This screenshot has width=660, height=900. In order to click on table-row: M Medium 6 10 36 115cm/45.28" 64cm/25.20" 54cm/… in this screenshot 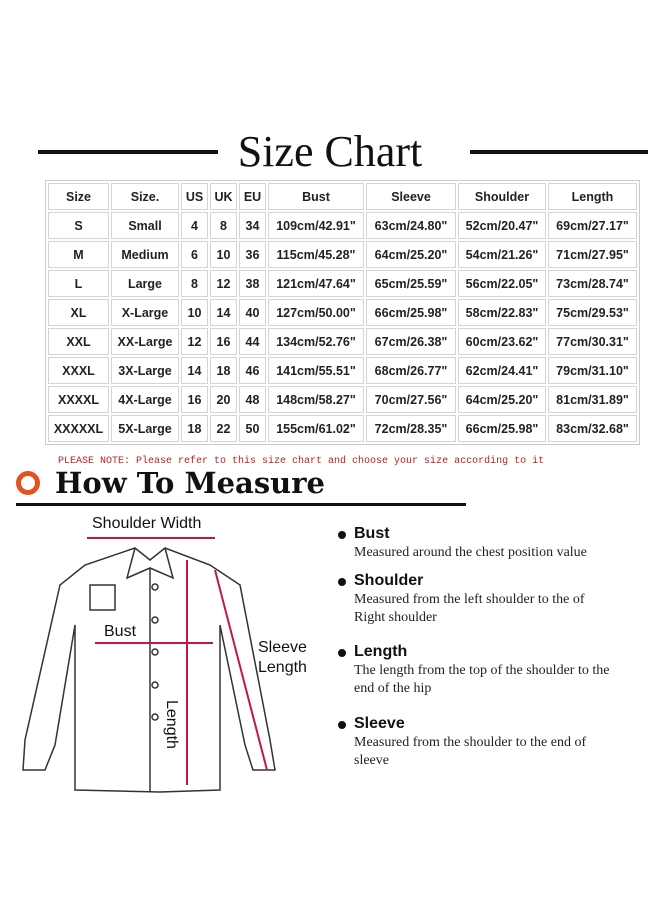, I will do `click(342, 254)`.